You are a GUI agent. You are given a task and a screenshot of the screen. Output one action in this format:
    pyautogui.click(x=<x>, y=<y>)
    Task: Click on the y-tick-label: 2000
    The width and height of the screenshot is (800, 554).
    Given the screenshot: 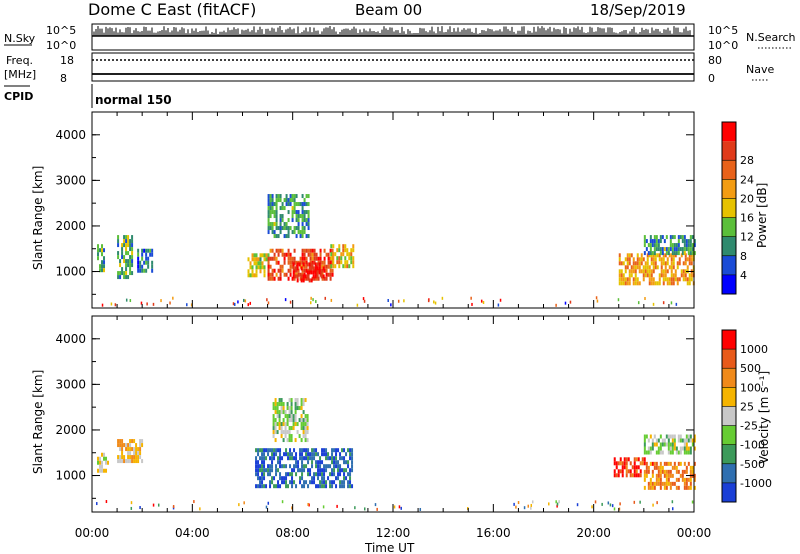 What is the action you would take?
    pyautogui.click(x=70, y=226)
    